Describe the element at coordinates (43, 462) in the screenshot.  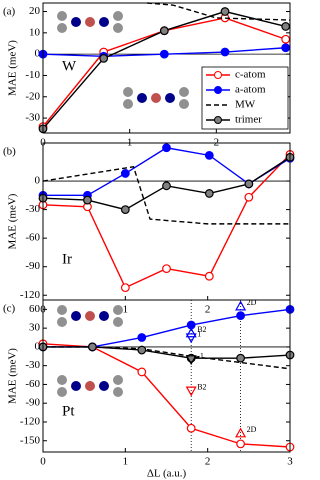
I see `x-tick-label: 0` at that location.